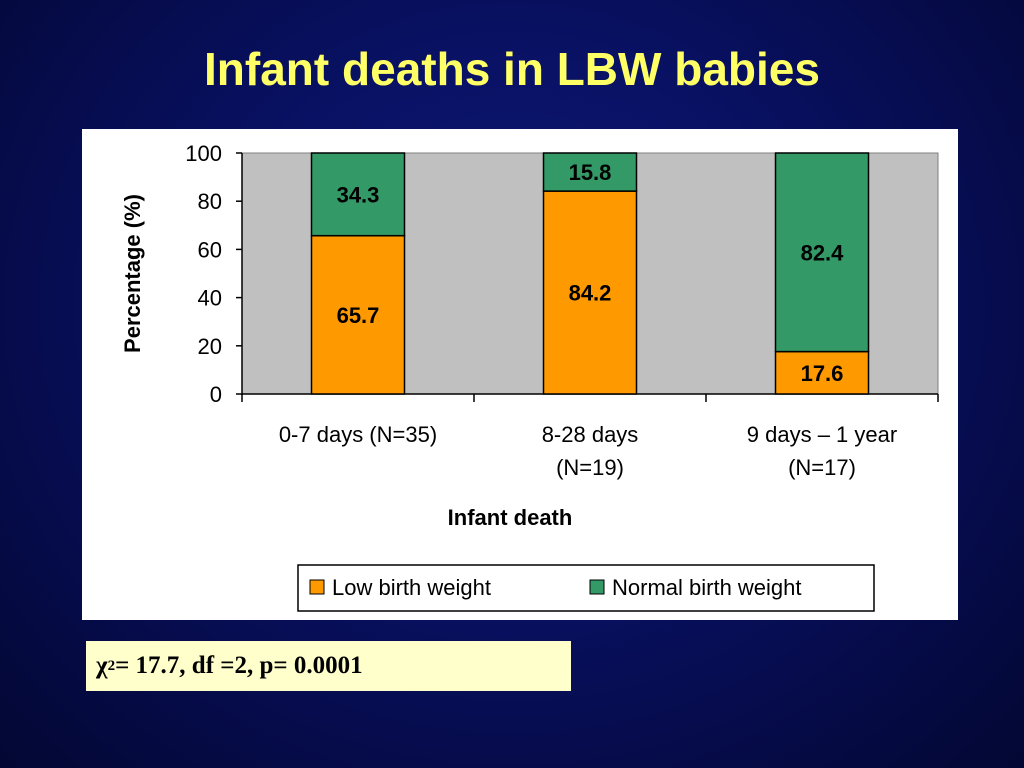 The width and height of the screenshot is (1024, 768). What do you see at coordinates (111, 665) in the screenshot?
I see `chi-exponent: 2` at bounding box center [111, 665].